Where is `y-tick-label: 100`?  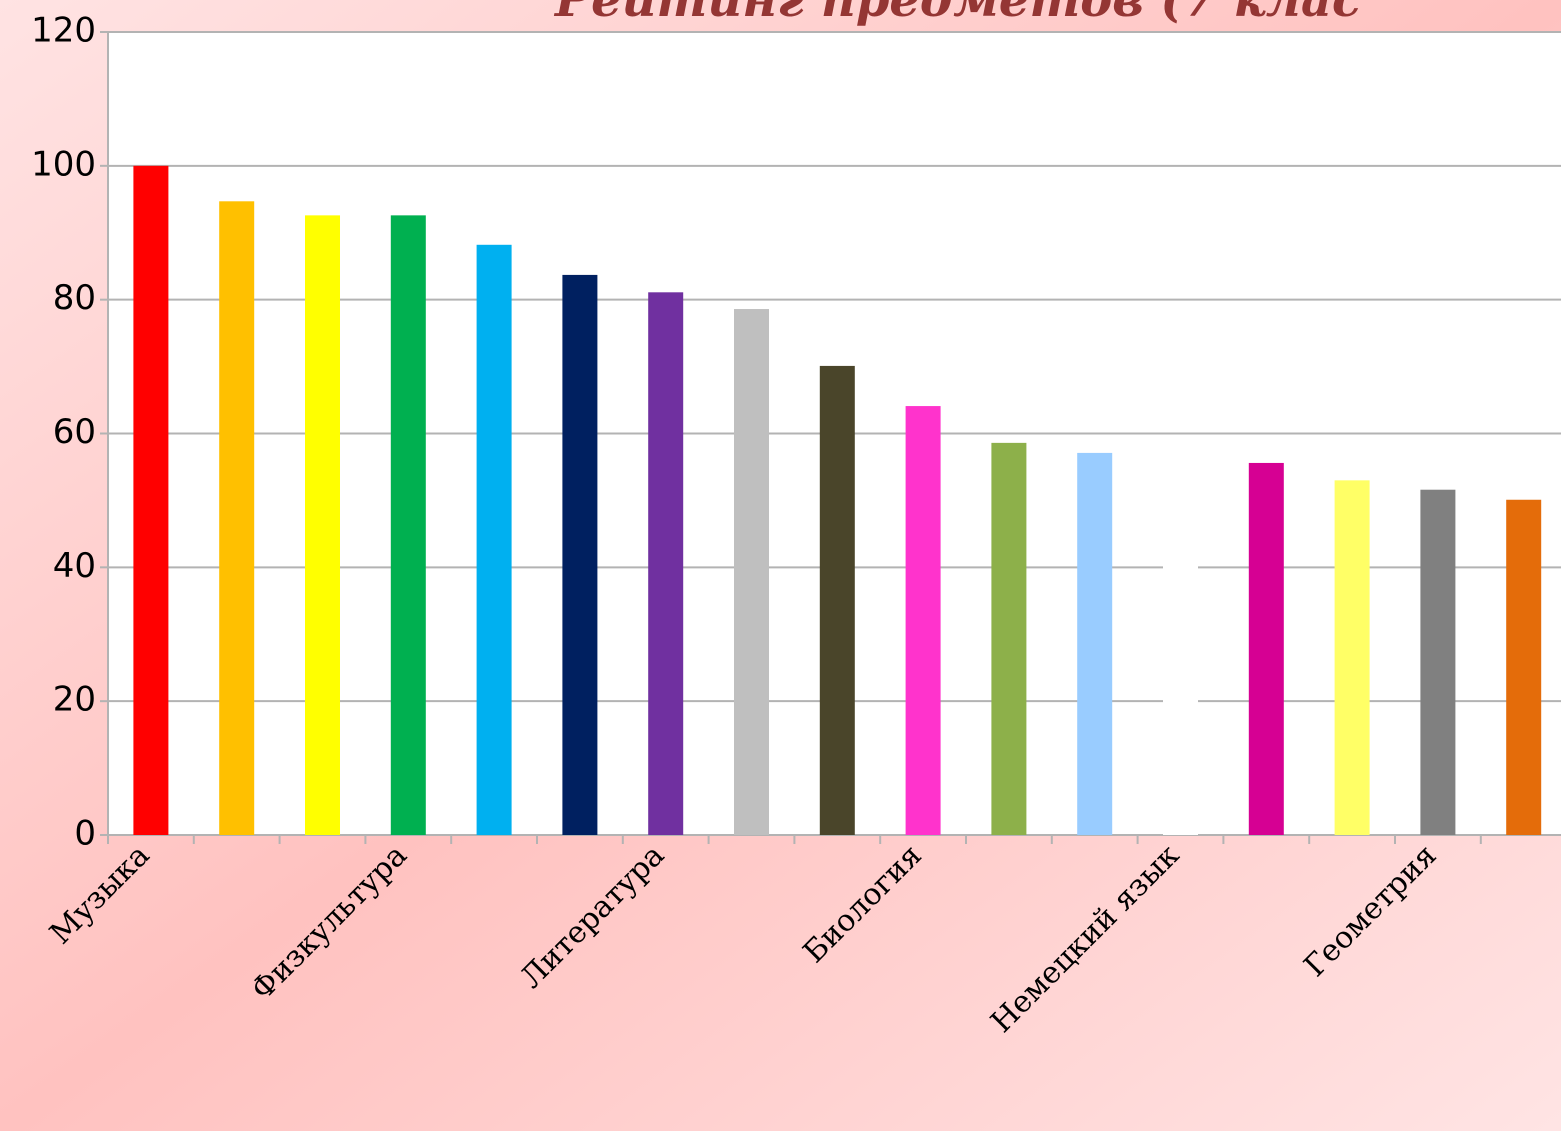
y-tick-label: 100 is located at coordinates (63, 164).